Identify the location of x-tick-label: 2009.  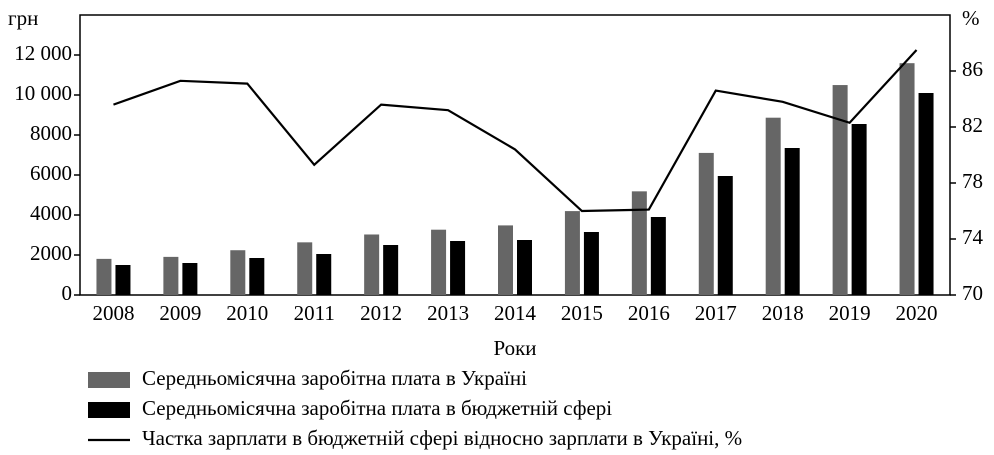
(180, 313).